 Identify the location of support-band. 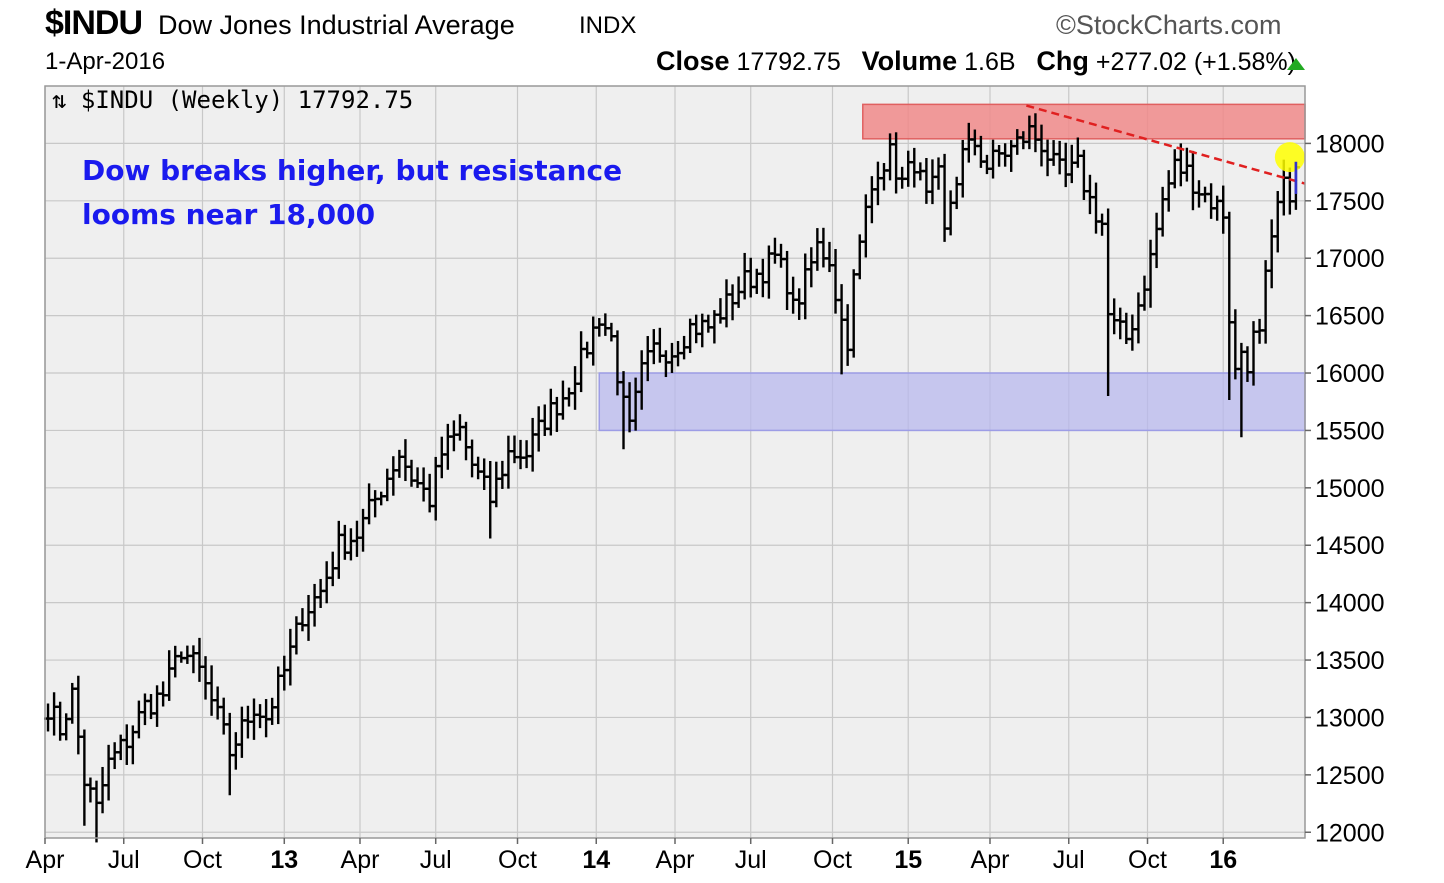
(952, 402).